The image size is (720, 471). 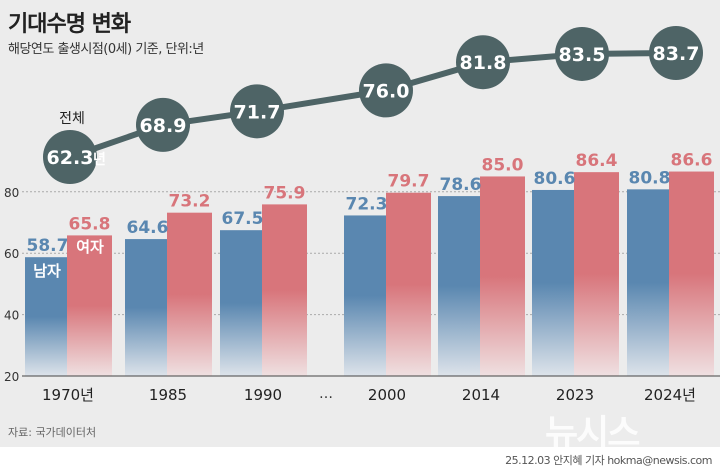 I want to click on watermark-logo: 뉴시스, so click(x=592, y=433).